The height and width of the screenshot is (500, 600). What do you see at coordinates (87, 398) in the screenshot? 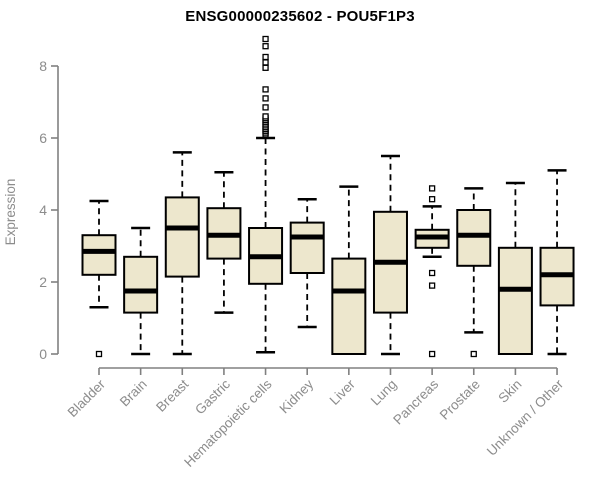
I see `x-category-label-bladder: Bladder` at bounding box center [87, 398].